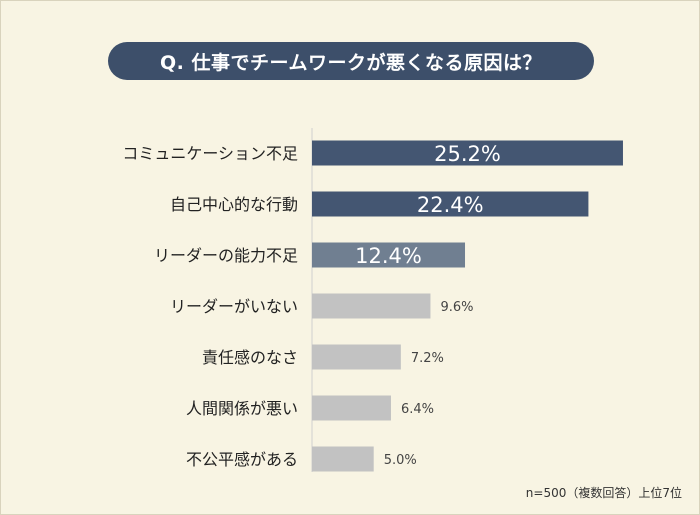 The image size is (700, 515). Describe the element at coordinates (234, 306) in the screenshot. I see `category-label-4: リーダーがいない` at that location.